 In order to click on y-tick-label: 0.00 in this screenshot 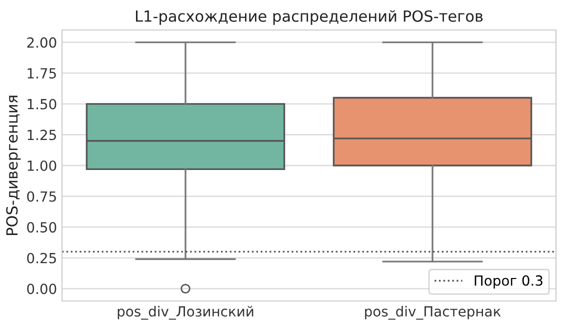, I will do `click(41, 289)`.